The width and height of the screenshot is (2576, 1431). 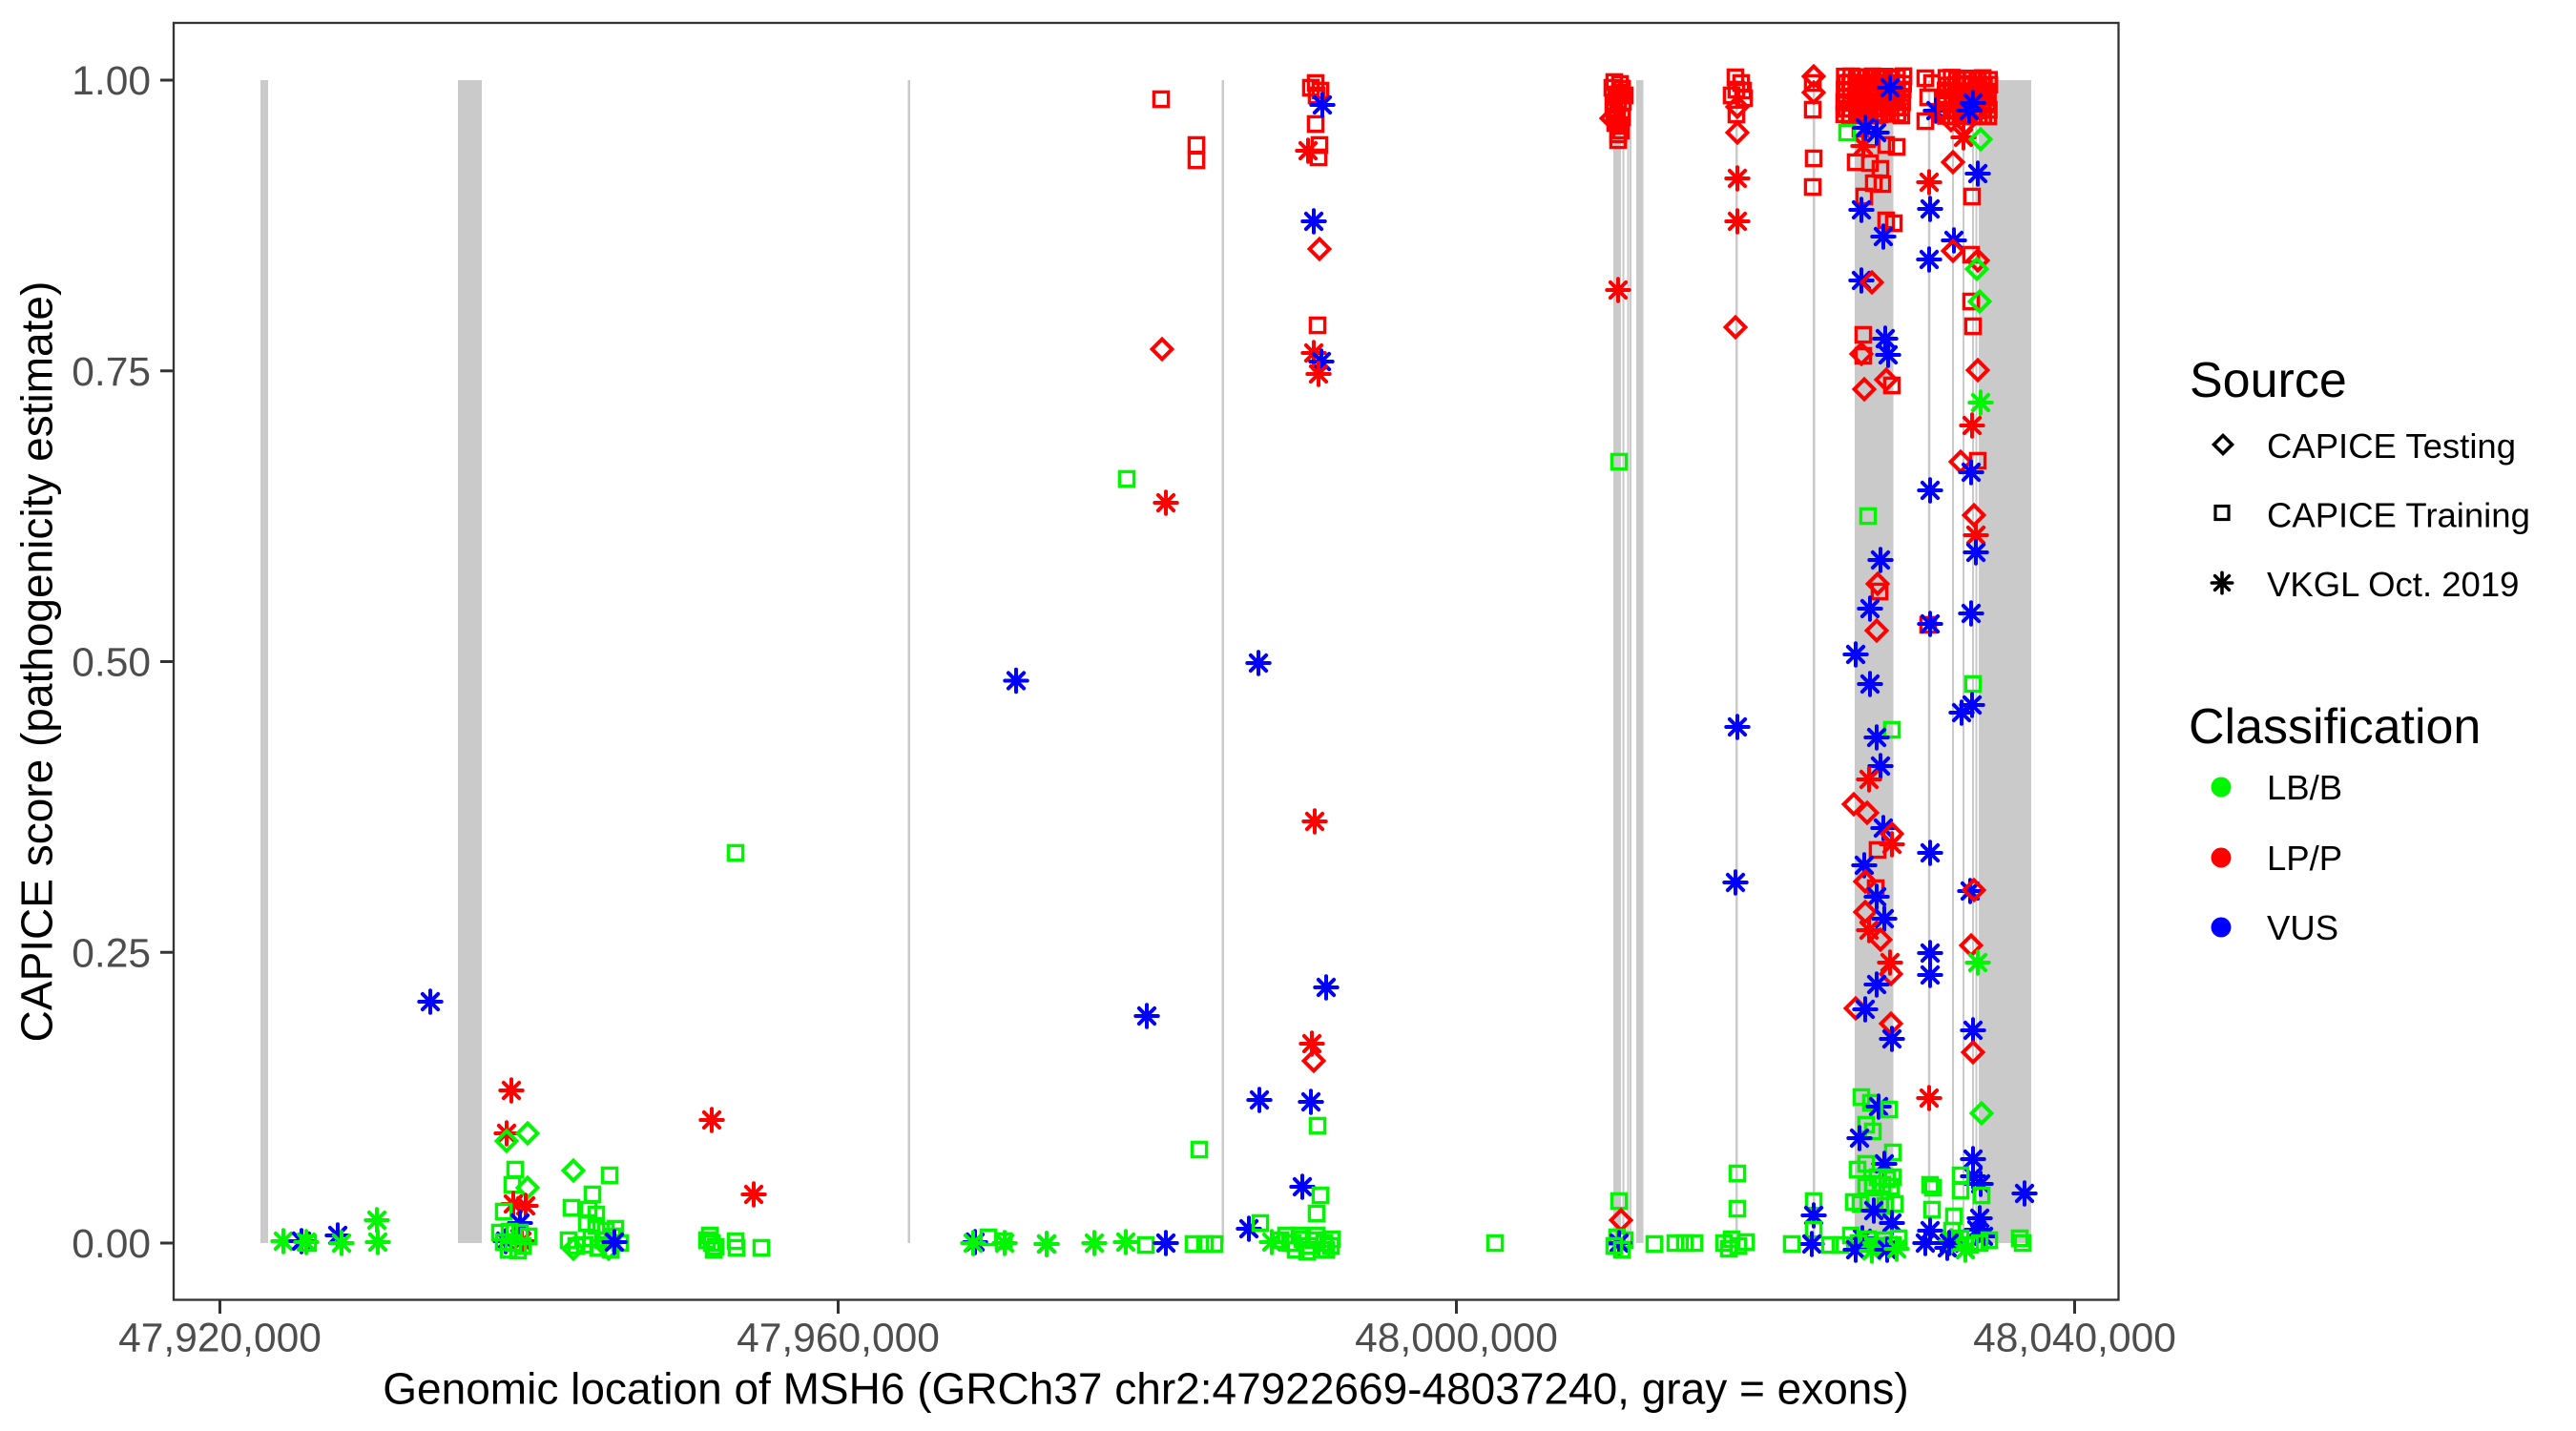 What do you see at coordinates (2398, 515) in the screenshot?
I see `svg-text: CAPICE Training` at bounding box center [2398, 515].